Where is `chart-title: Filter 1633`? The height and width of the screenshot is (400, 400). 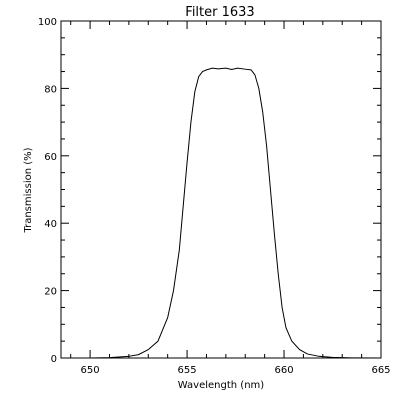
chart-title: Filter 1633 is located at coordinates (219, 12).